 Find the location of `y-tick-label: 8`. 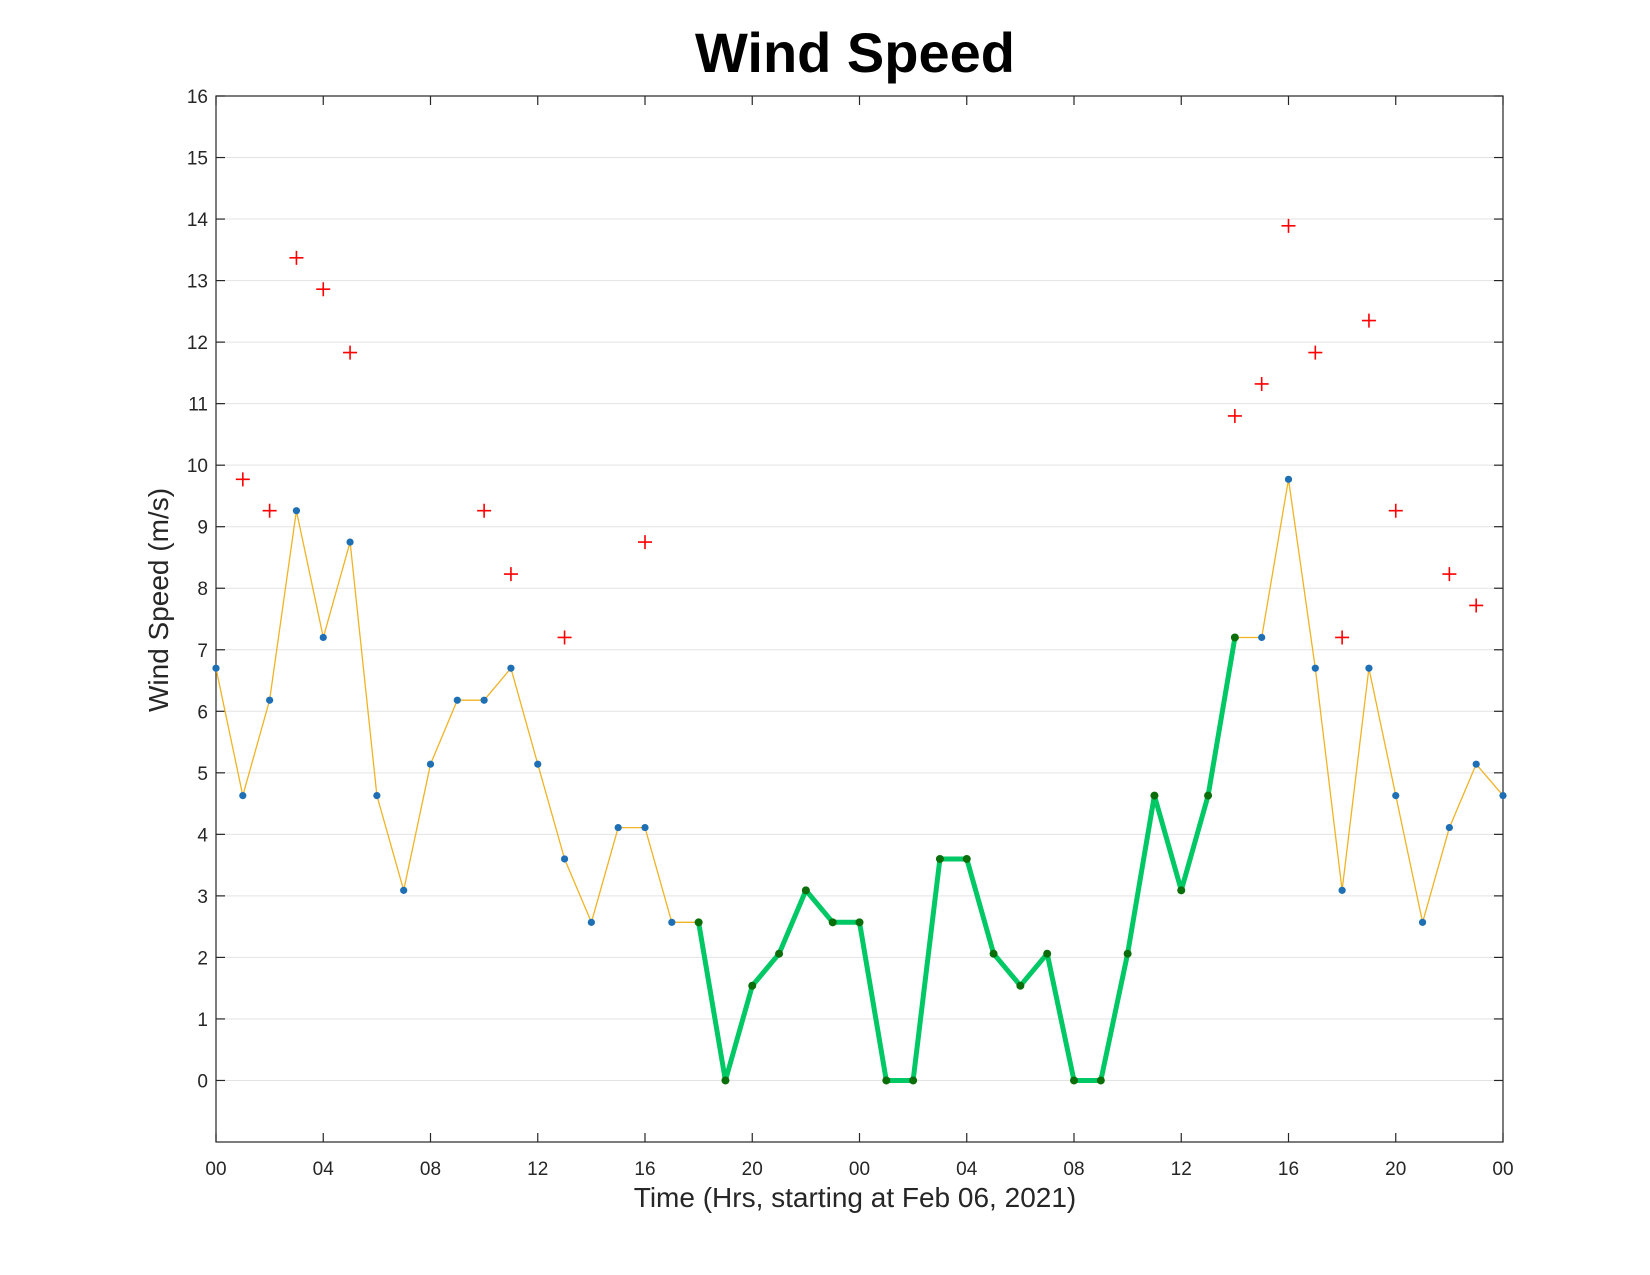

y-tick-label: 8 is located at coordinates (202, 589).